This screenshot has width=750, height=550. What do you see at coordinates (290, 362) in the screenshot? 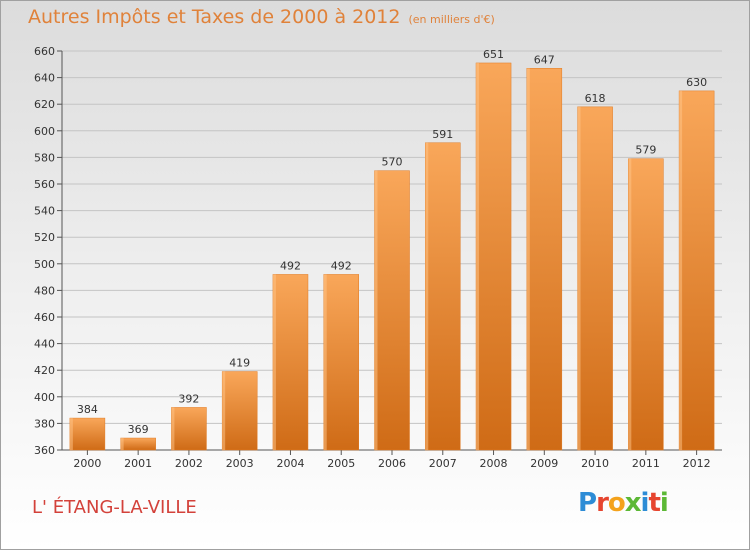
I see `bar-2004` at bounding box center [290, 362].